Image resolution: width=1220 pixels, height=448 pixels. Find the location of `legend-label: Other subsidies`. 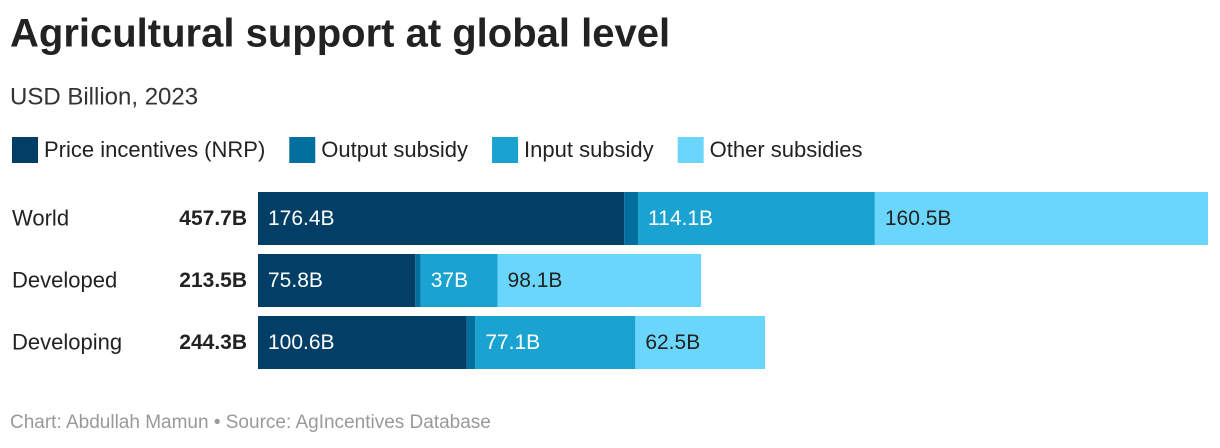

legend-label: Other subsidies is located at coordinates (786, 149).